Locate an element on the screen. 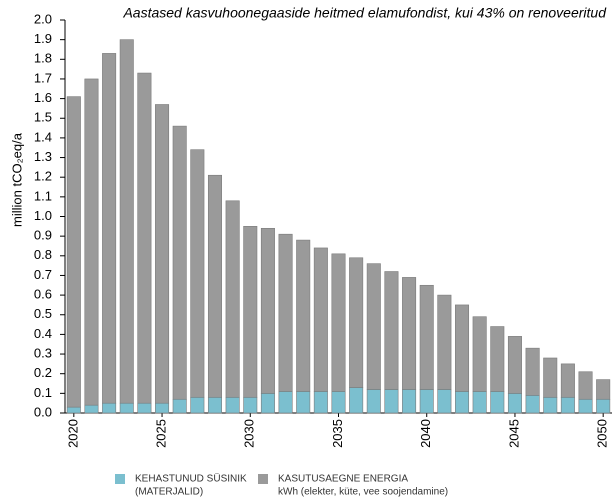 This screenshot has width=616, height=503. legend-note: kWh (elekter, küte, vee soojendamine) is located at coordinates (363, 492).